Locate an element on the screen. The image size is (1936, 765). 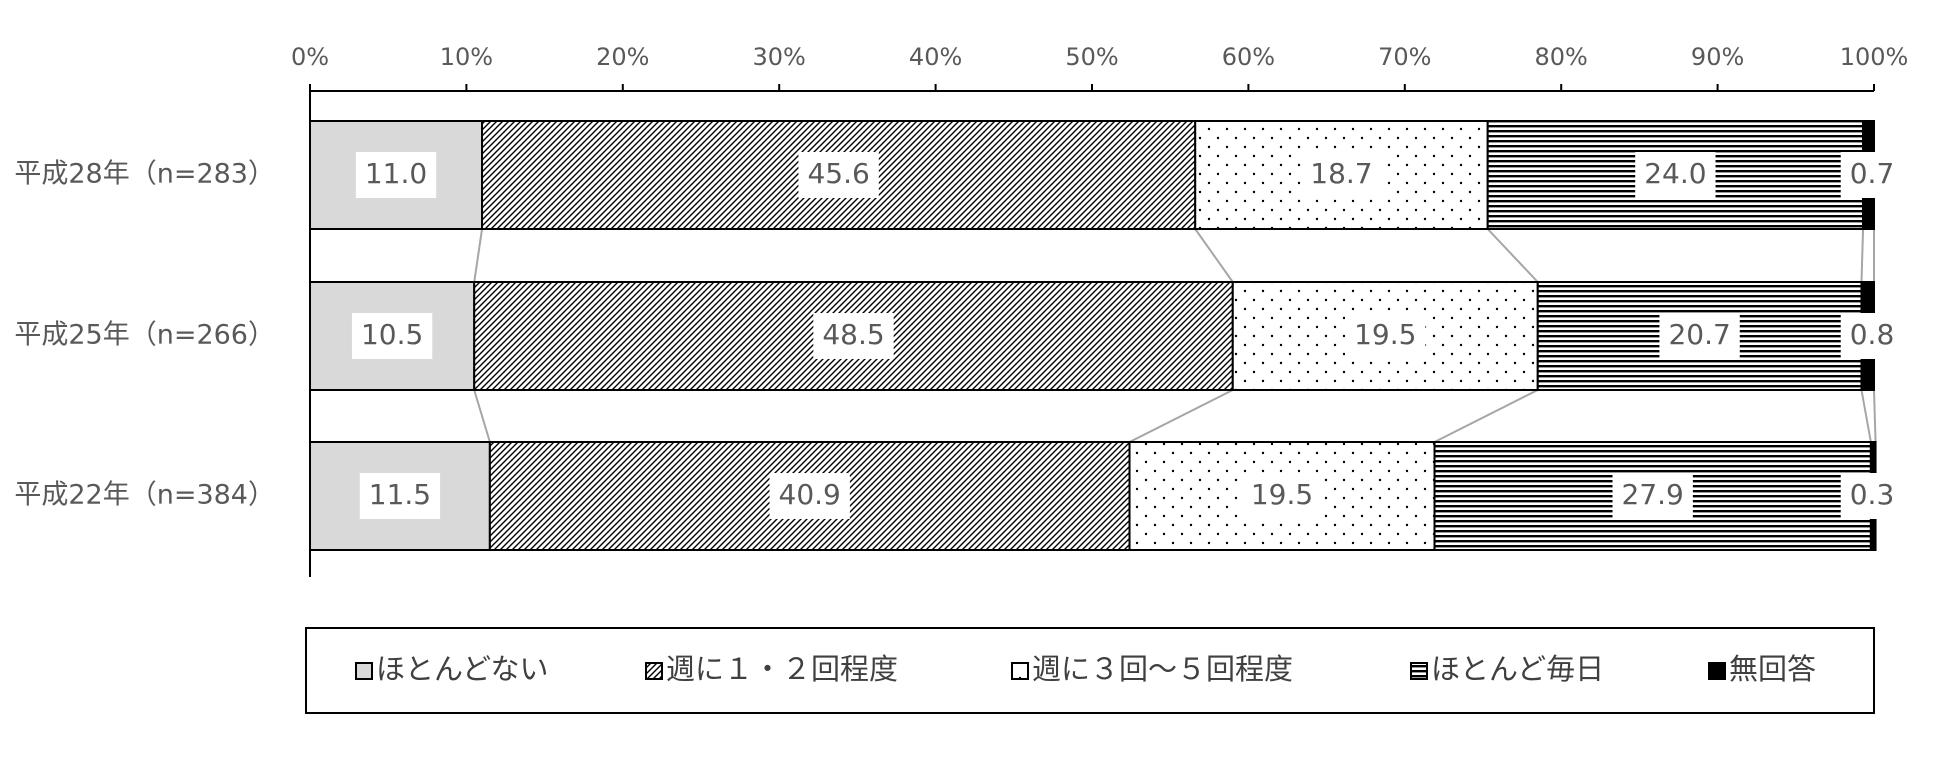
value-label: 20.7 is located at coordinates (1699, 334).